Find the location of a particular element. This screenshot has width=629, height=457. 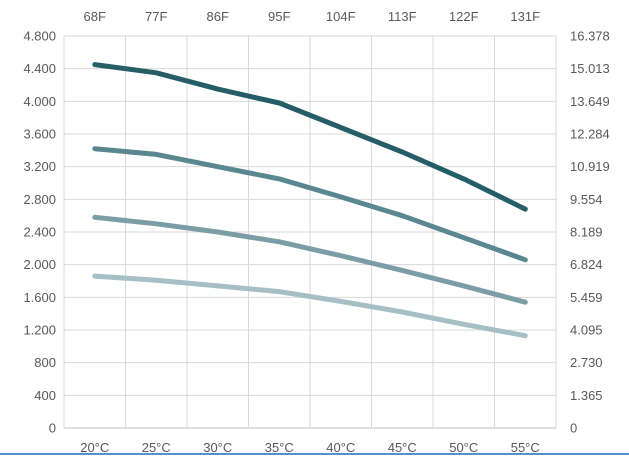

y-left-tick-label: 0 is located at coordinates (52, 428).